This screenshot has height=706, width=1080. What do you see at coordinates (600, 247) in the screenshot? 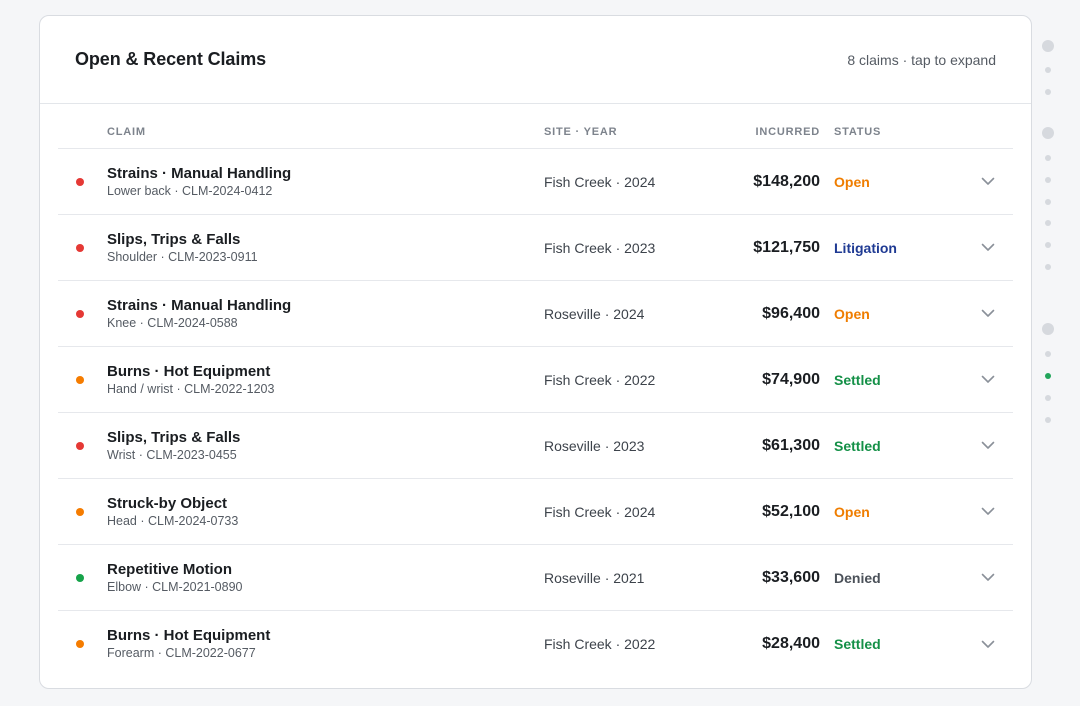
I see `site-year: Fish Creek · 2023` at bounding box center [600, 247].